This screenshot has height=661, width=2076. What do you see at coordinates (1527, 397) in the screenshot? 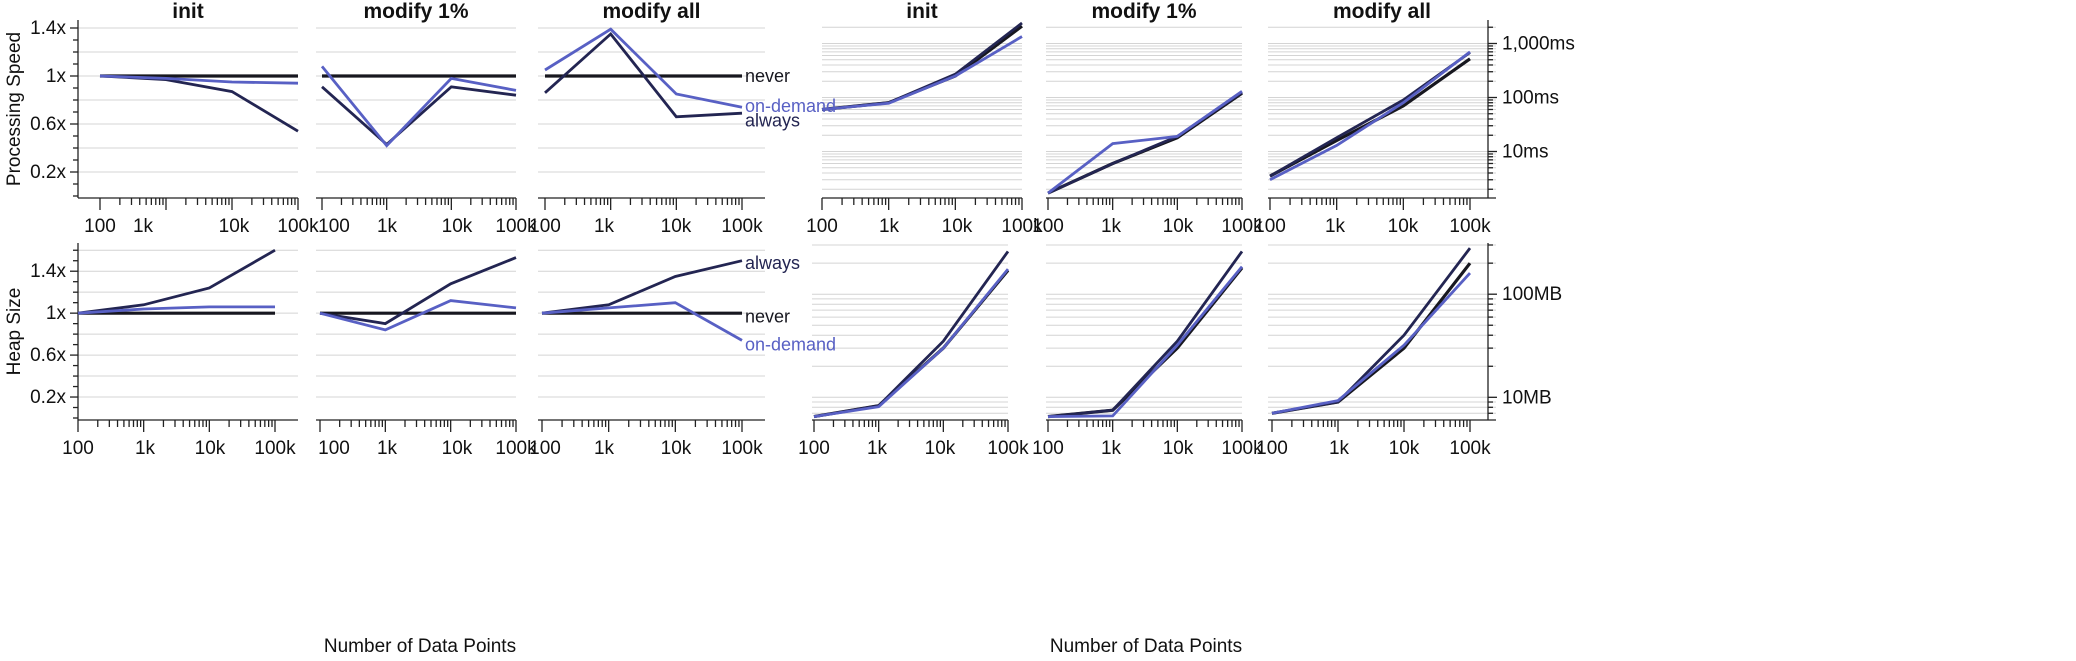
I see `y-tick-label: 10MB` at bounding box center [1527, 397].